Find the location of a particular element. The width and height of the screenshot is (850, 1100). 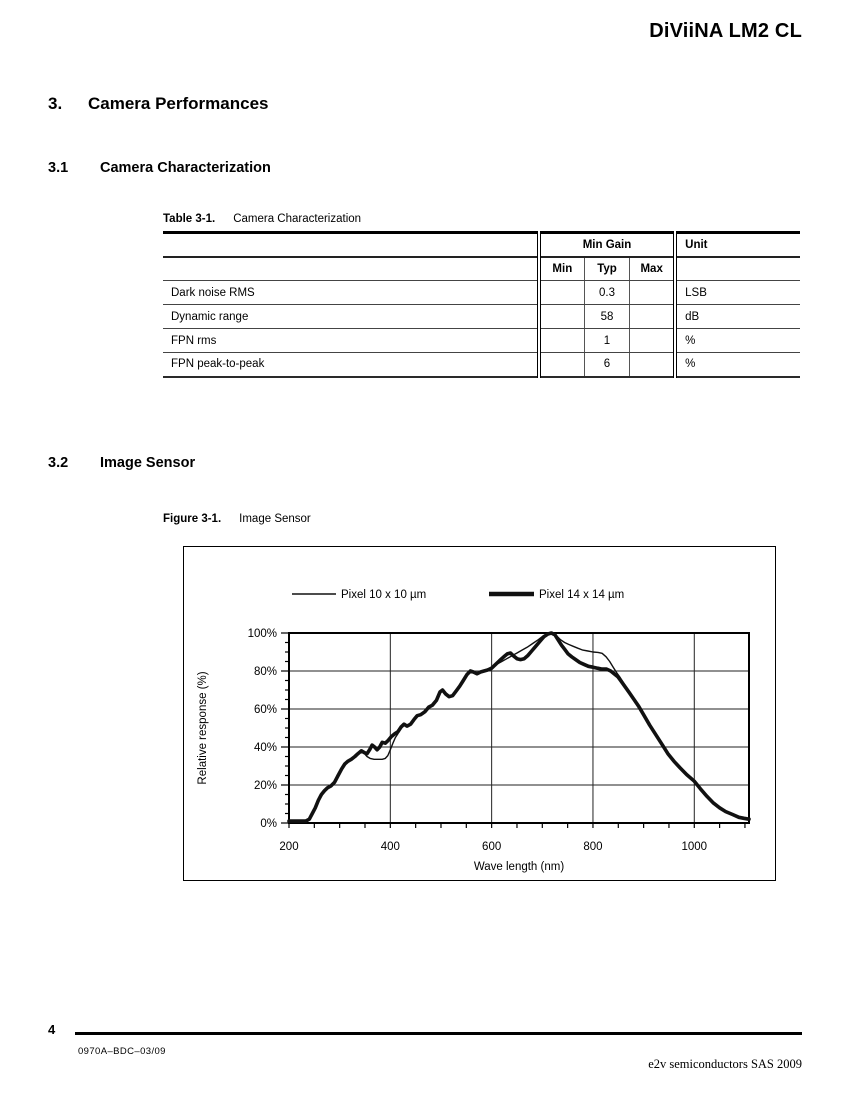

cell-parameter: Dynamic range is located at coordinates (351, 316).